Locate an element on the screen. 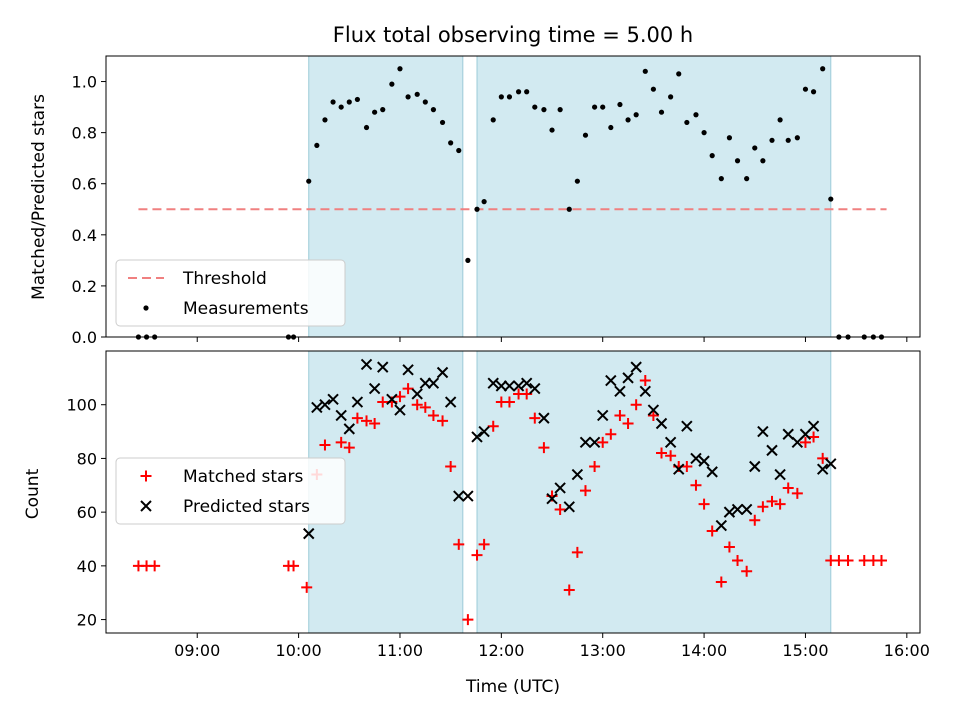 The width and height of the screenshot is (960, 720). top-panel-y-label: Matched/Predicted stars is located at coordinates (39, 197).